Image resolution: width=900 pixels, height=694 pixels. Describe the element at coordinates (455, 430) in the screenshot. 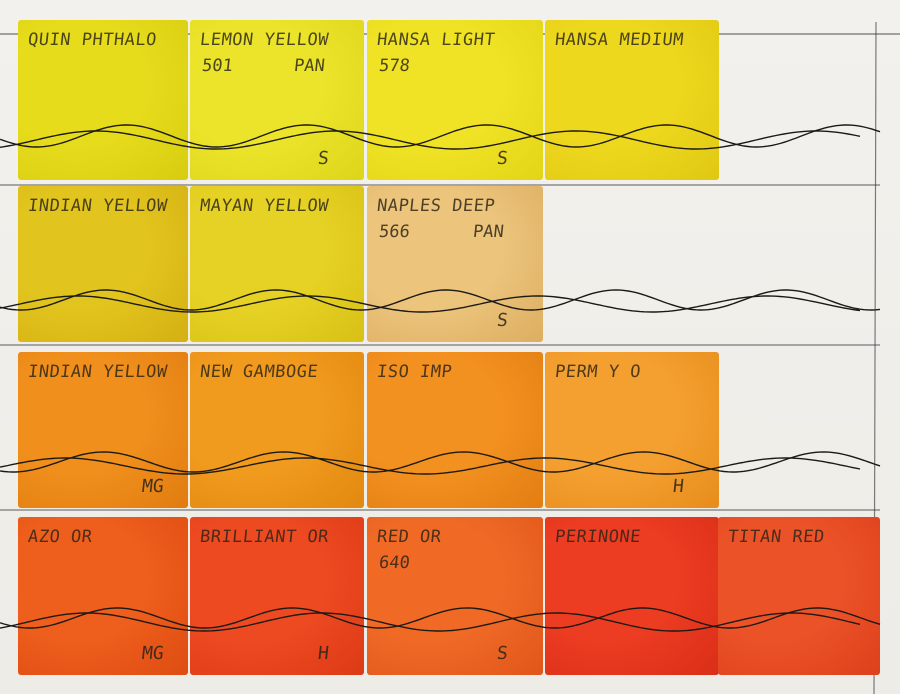

I see `swatch-iso-imp: ISO IMP` at that location.